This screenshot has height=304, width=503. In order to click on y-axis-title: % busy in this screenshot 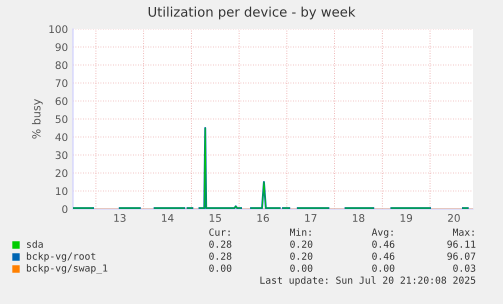, I will do `click(37, 119)`.